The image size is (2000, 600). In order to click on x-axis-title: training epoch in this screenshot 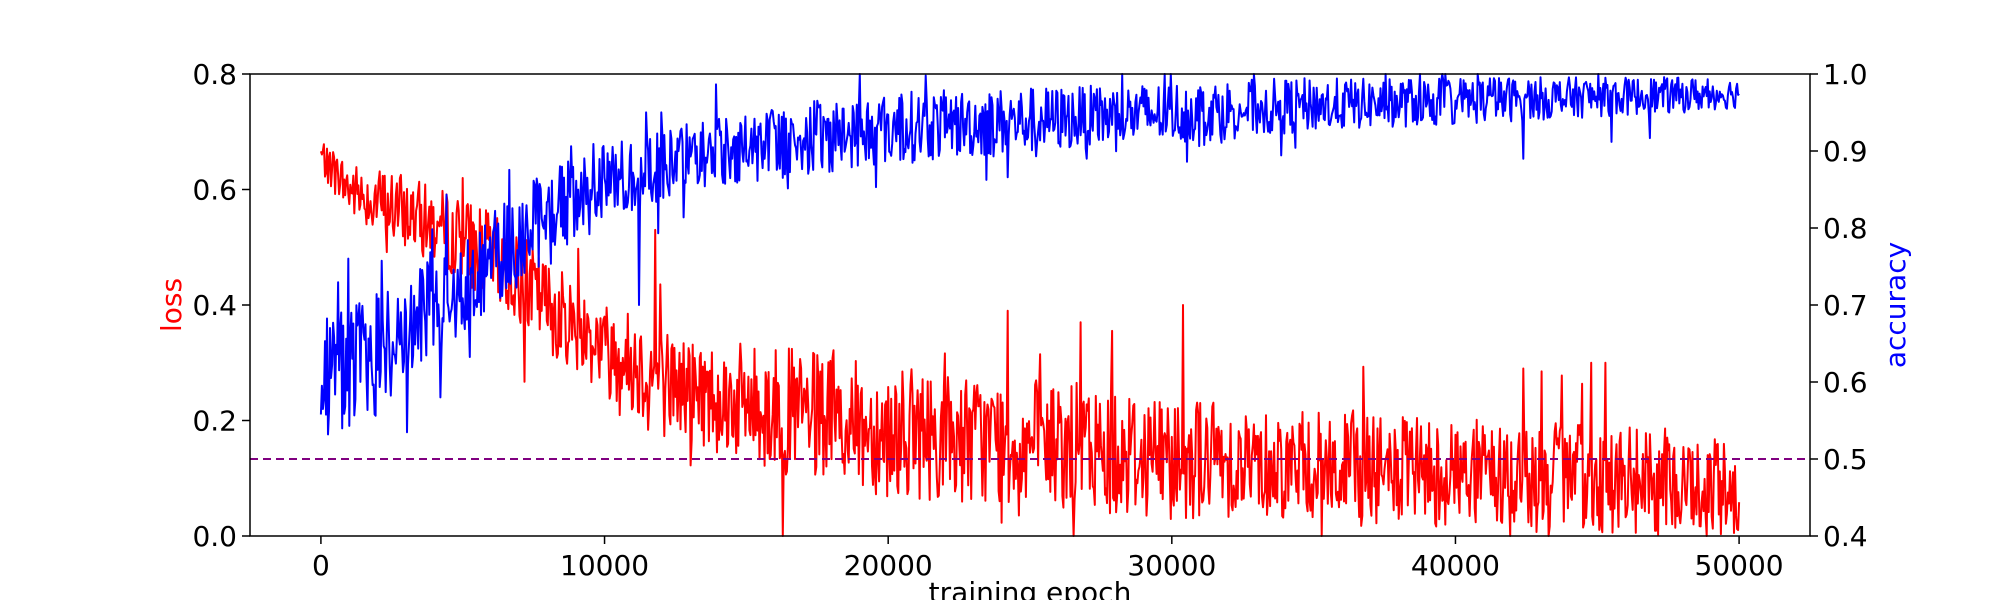, I will do `click(1030, 588)`.